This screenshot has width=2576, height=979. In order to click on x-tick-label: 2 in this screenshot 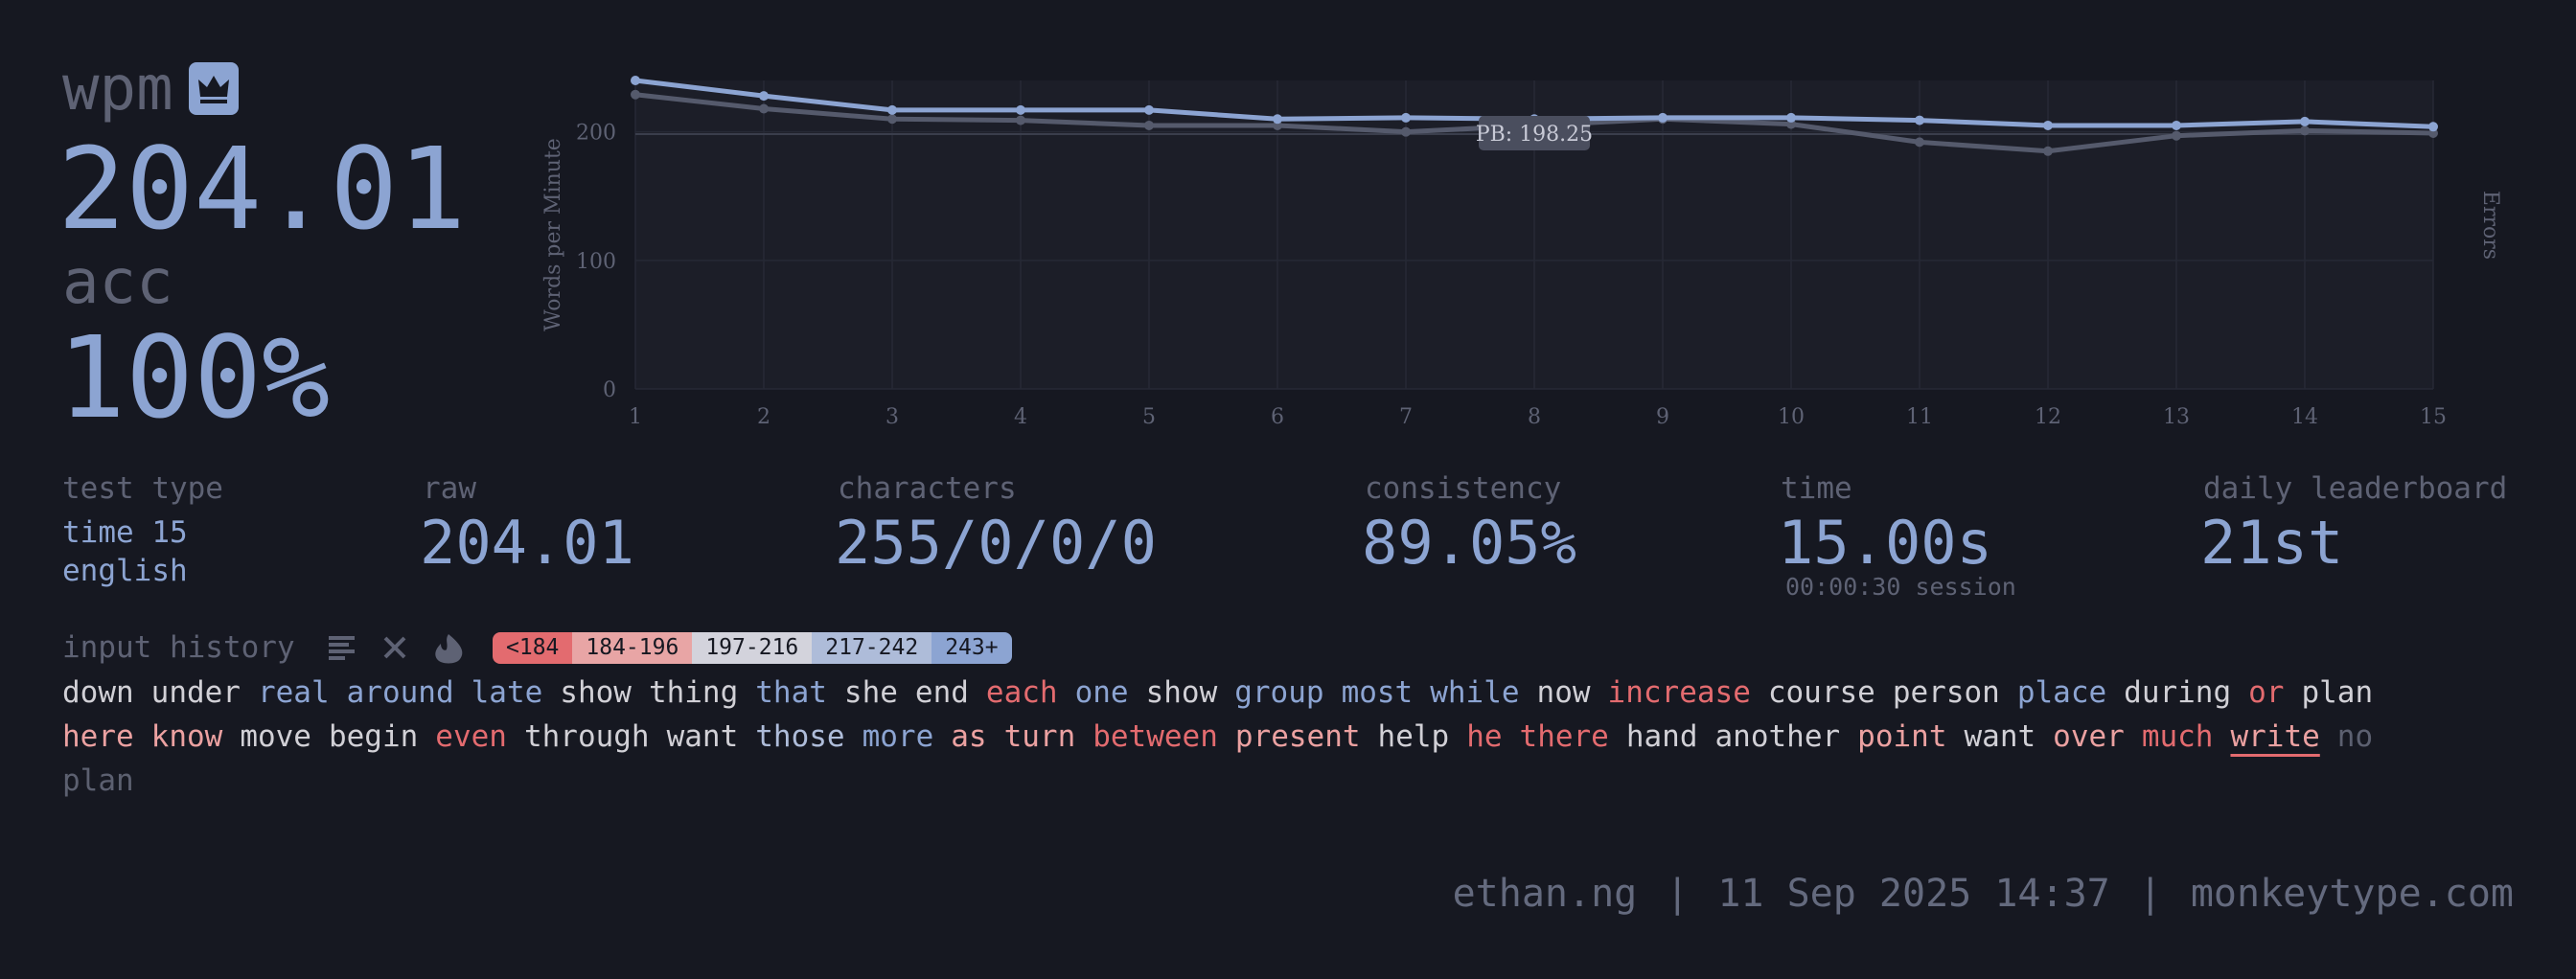, I will do `click(763, 417)`.